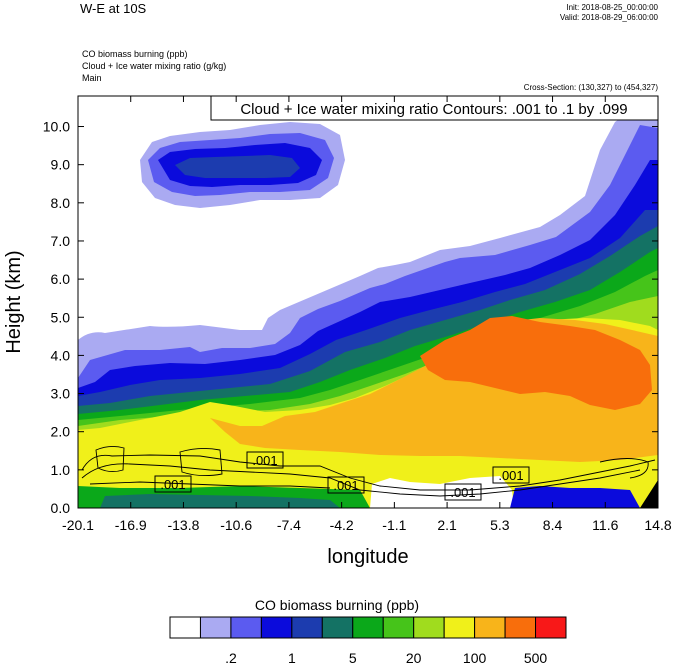 The height and width of the screenshot is (667, 674). Describe the element at coordinates (61, 394) in the screenshot. I see `y-tick-label: 3.0` at that location.